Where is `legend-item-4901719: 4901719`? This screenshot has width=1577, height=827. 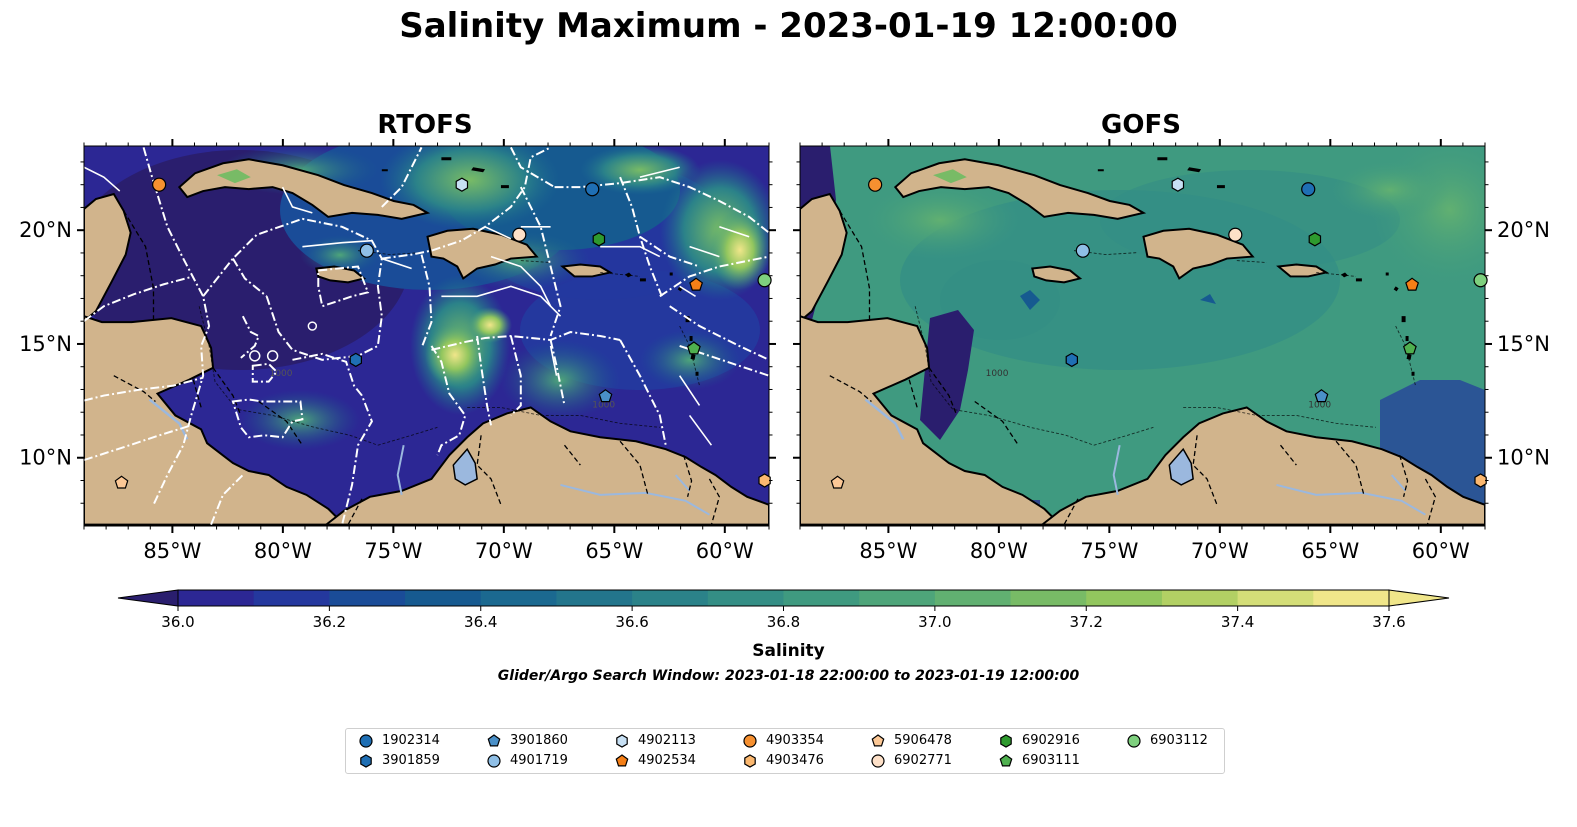 legend-item-4901719: 4901719 is located at coordinates (542, 761).